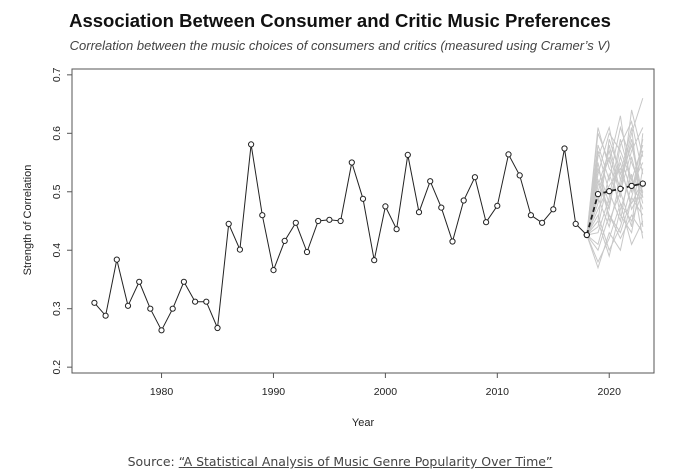 Image resolution: width=680 pixels, height=471 pixels. What do you see at coordinates (153, 461) in the screenshot?
I see `source-prefix: Source:` at bounding box center [153, 461].